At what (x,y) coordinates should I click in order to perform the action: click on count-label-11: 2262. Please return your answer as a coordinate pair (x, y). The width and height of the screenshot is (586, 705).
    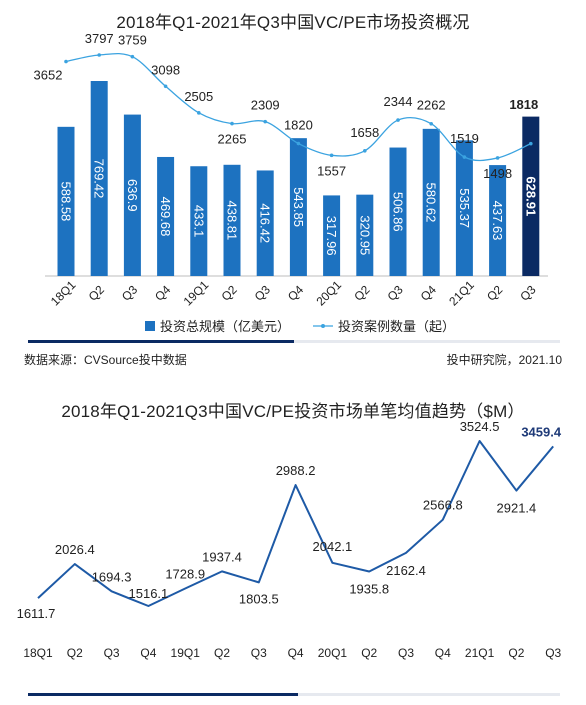
    Looking at the image, I should click on (431, 105).